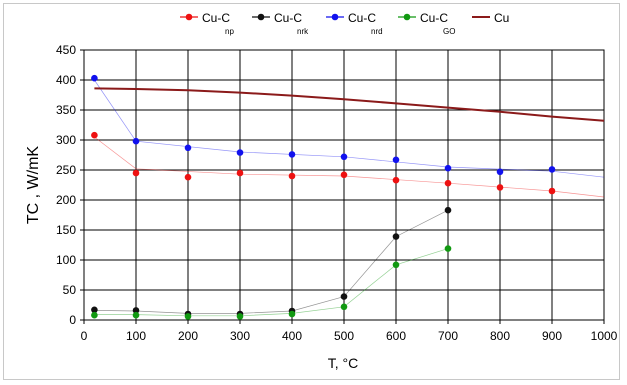  What do you see at coordinates (303, 31) in the screenshot?
I see `legend-subscript: nrk` at bounding box center [303, 31].